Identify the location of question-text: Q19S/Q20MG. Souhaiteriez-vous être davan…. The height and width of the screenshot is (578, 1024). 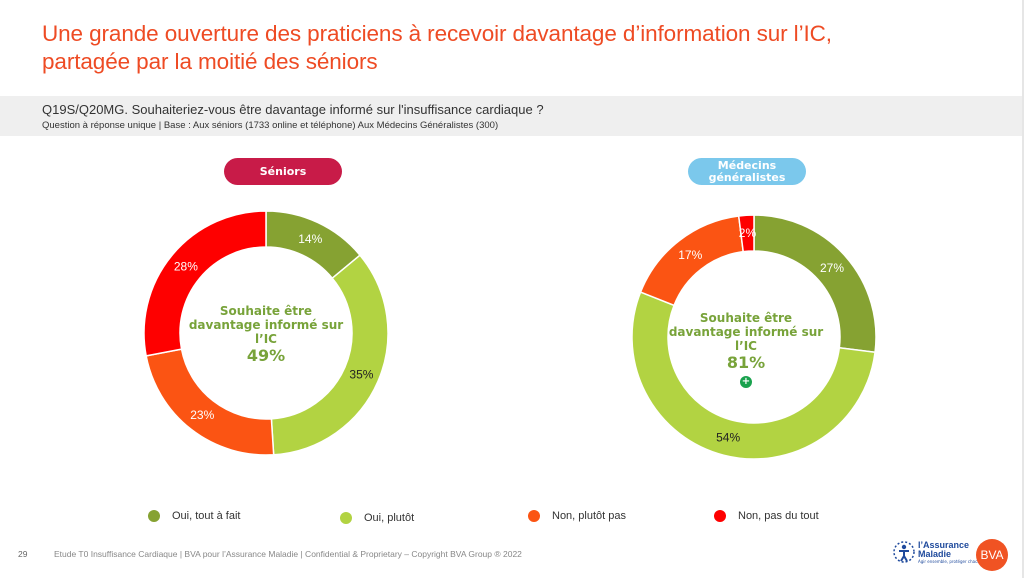
(293, 109).